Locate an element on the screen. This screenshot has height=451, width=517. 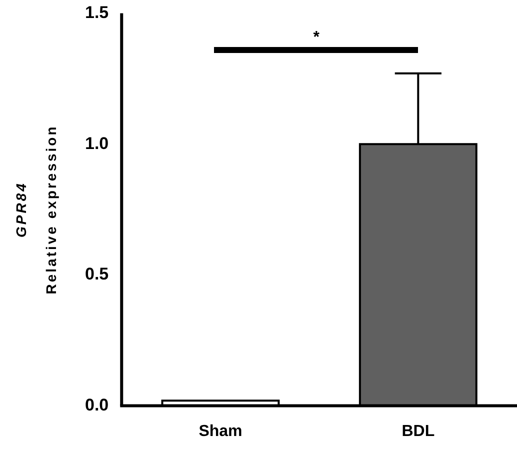
y-tick-label: 0.5 is located at coordinates (96, 274).